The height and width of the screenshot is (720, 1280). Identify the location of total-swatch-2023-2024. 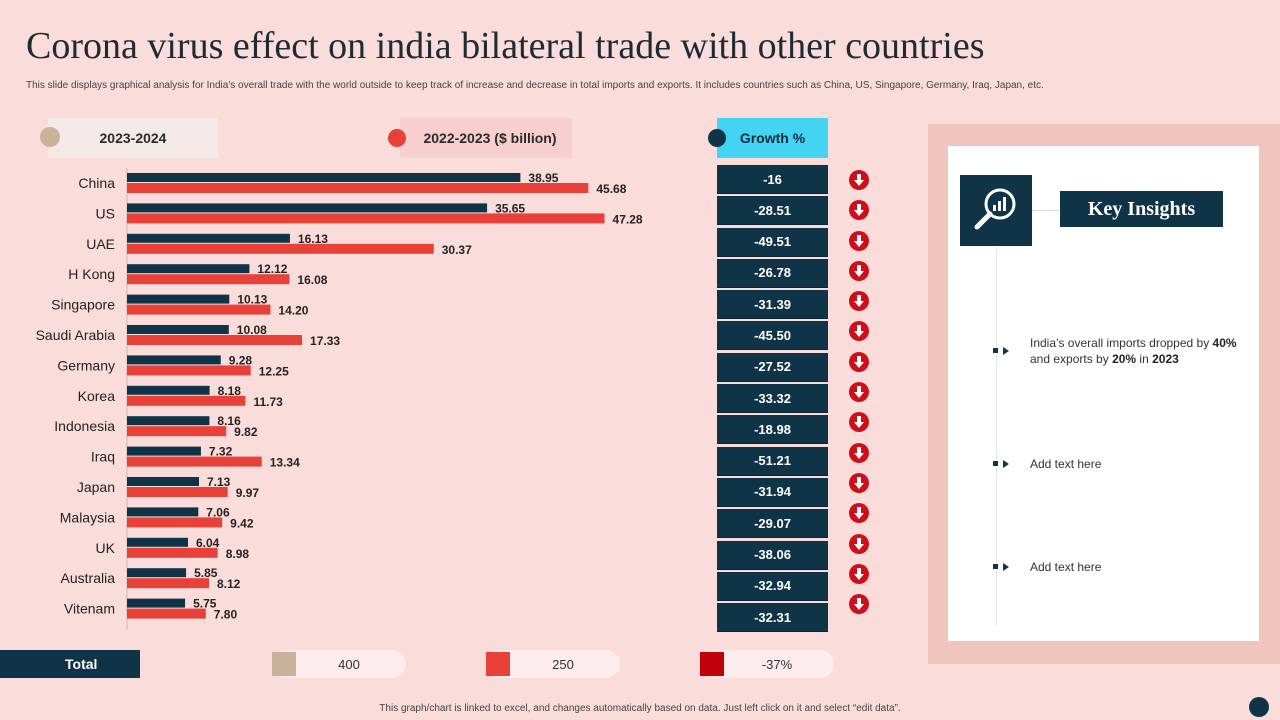
(284, 664).